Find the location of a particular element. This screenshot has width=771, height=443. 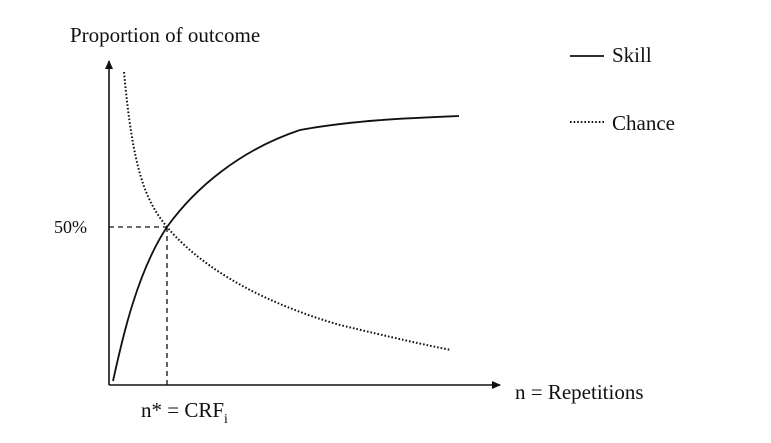

legend-item-chance: Chance is located at coordinates (622, 123).